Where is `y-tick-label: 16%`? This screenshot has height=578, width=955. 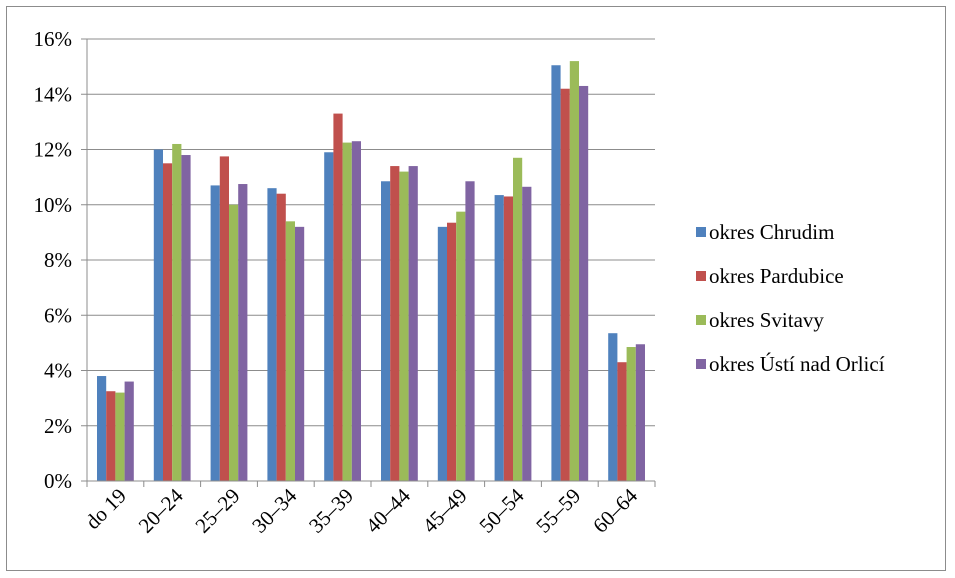 y-tick-label: 16% is located at coordinates (53, 39).